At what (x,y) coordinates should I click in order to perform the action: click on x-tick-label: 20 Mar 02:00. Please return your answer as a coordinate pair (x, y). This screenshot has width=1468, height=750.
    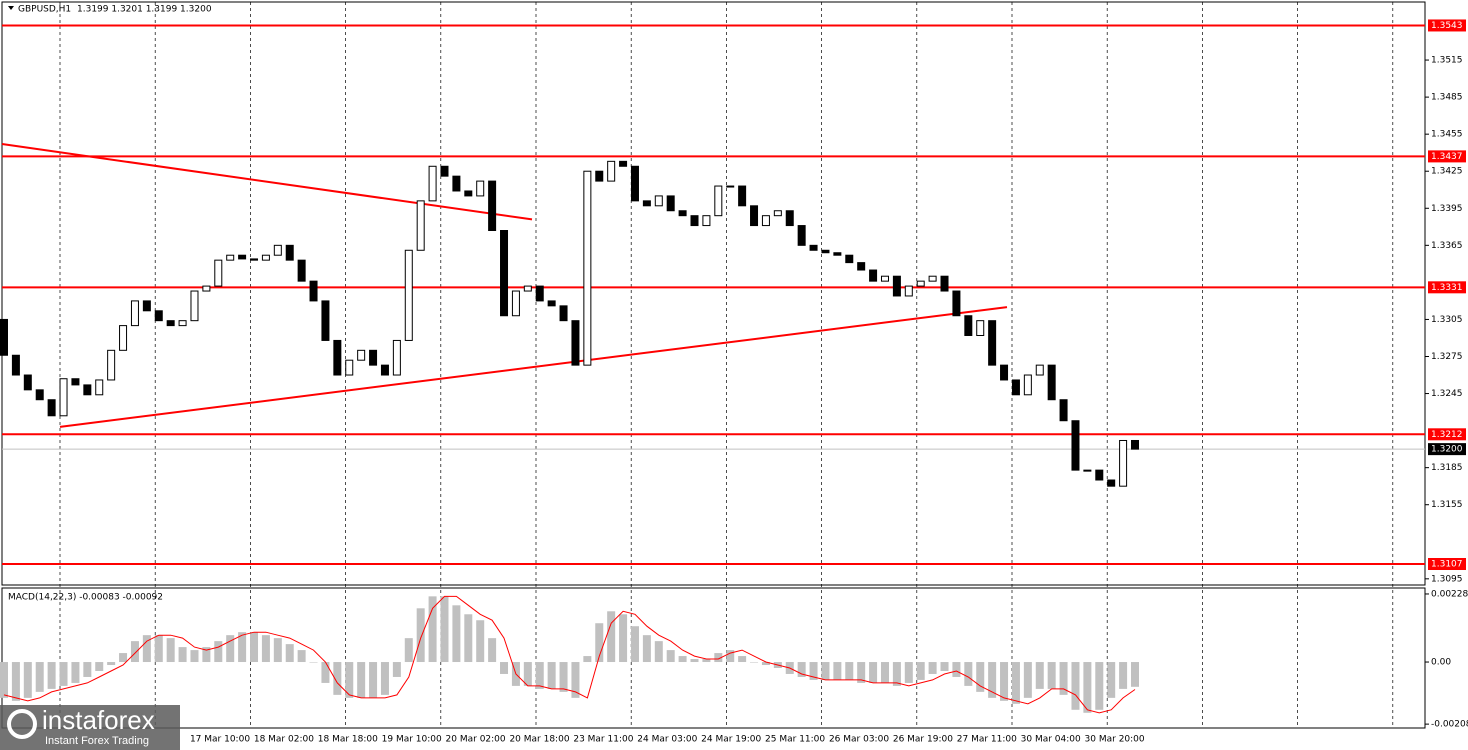
    Looking at the image, I should click on (476, 740).